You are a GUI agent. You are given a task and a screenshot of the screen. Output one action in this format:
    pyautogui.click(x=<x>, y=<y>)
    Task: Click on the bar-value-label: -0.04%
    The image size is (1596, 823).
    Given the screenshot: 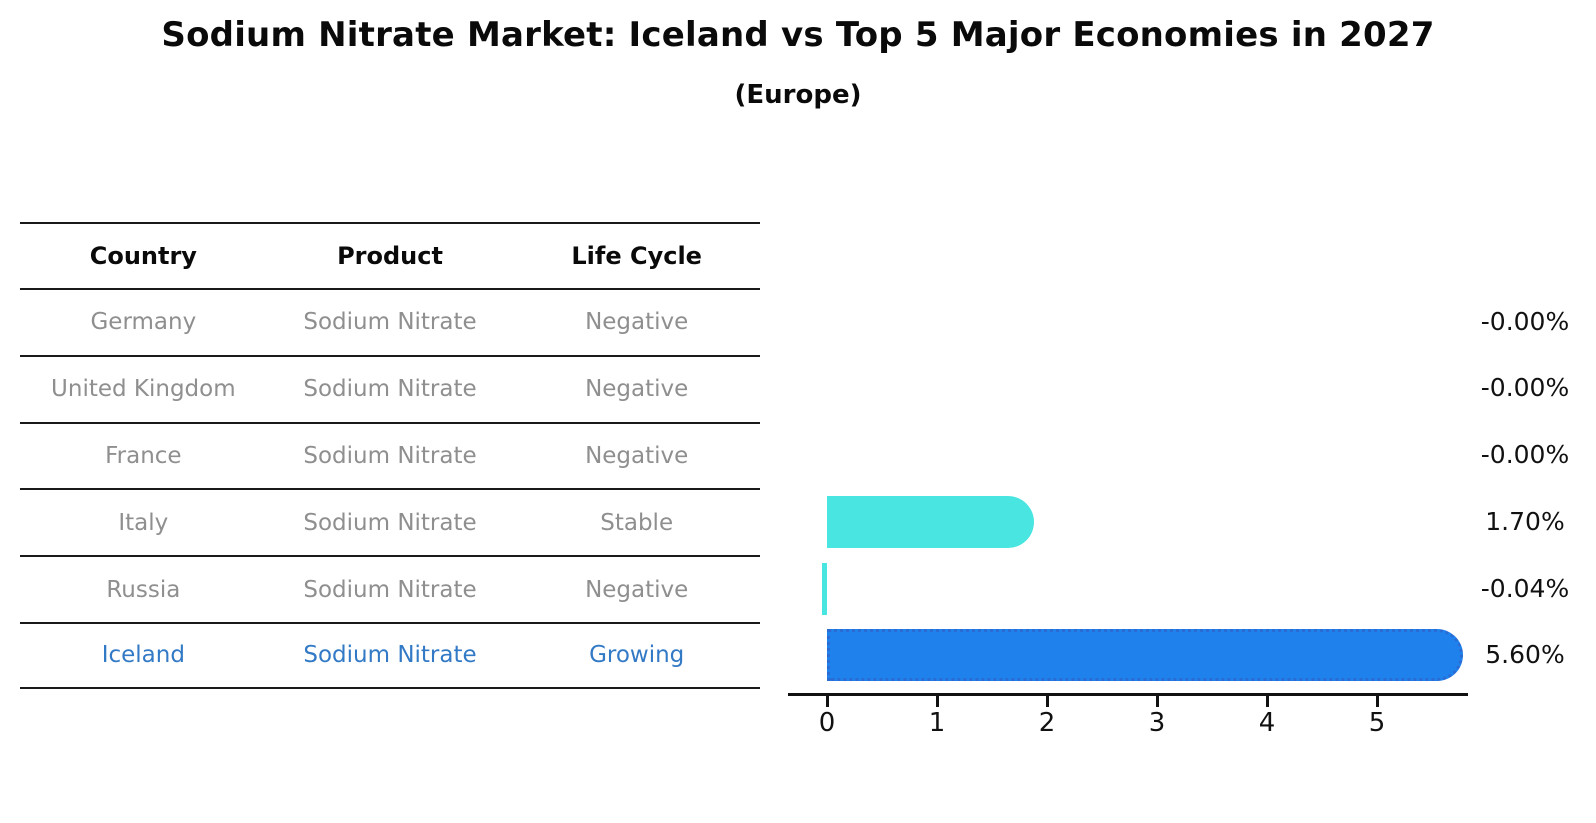 What is the action you would take?
    pyautogui.click(x=1525, y=588)
    